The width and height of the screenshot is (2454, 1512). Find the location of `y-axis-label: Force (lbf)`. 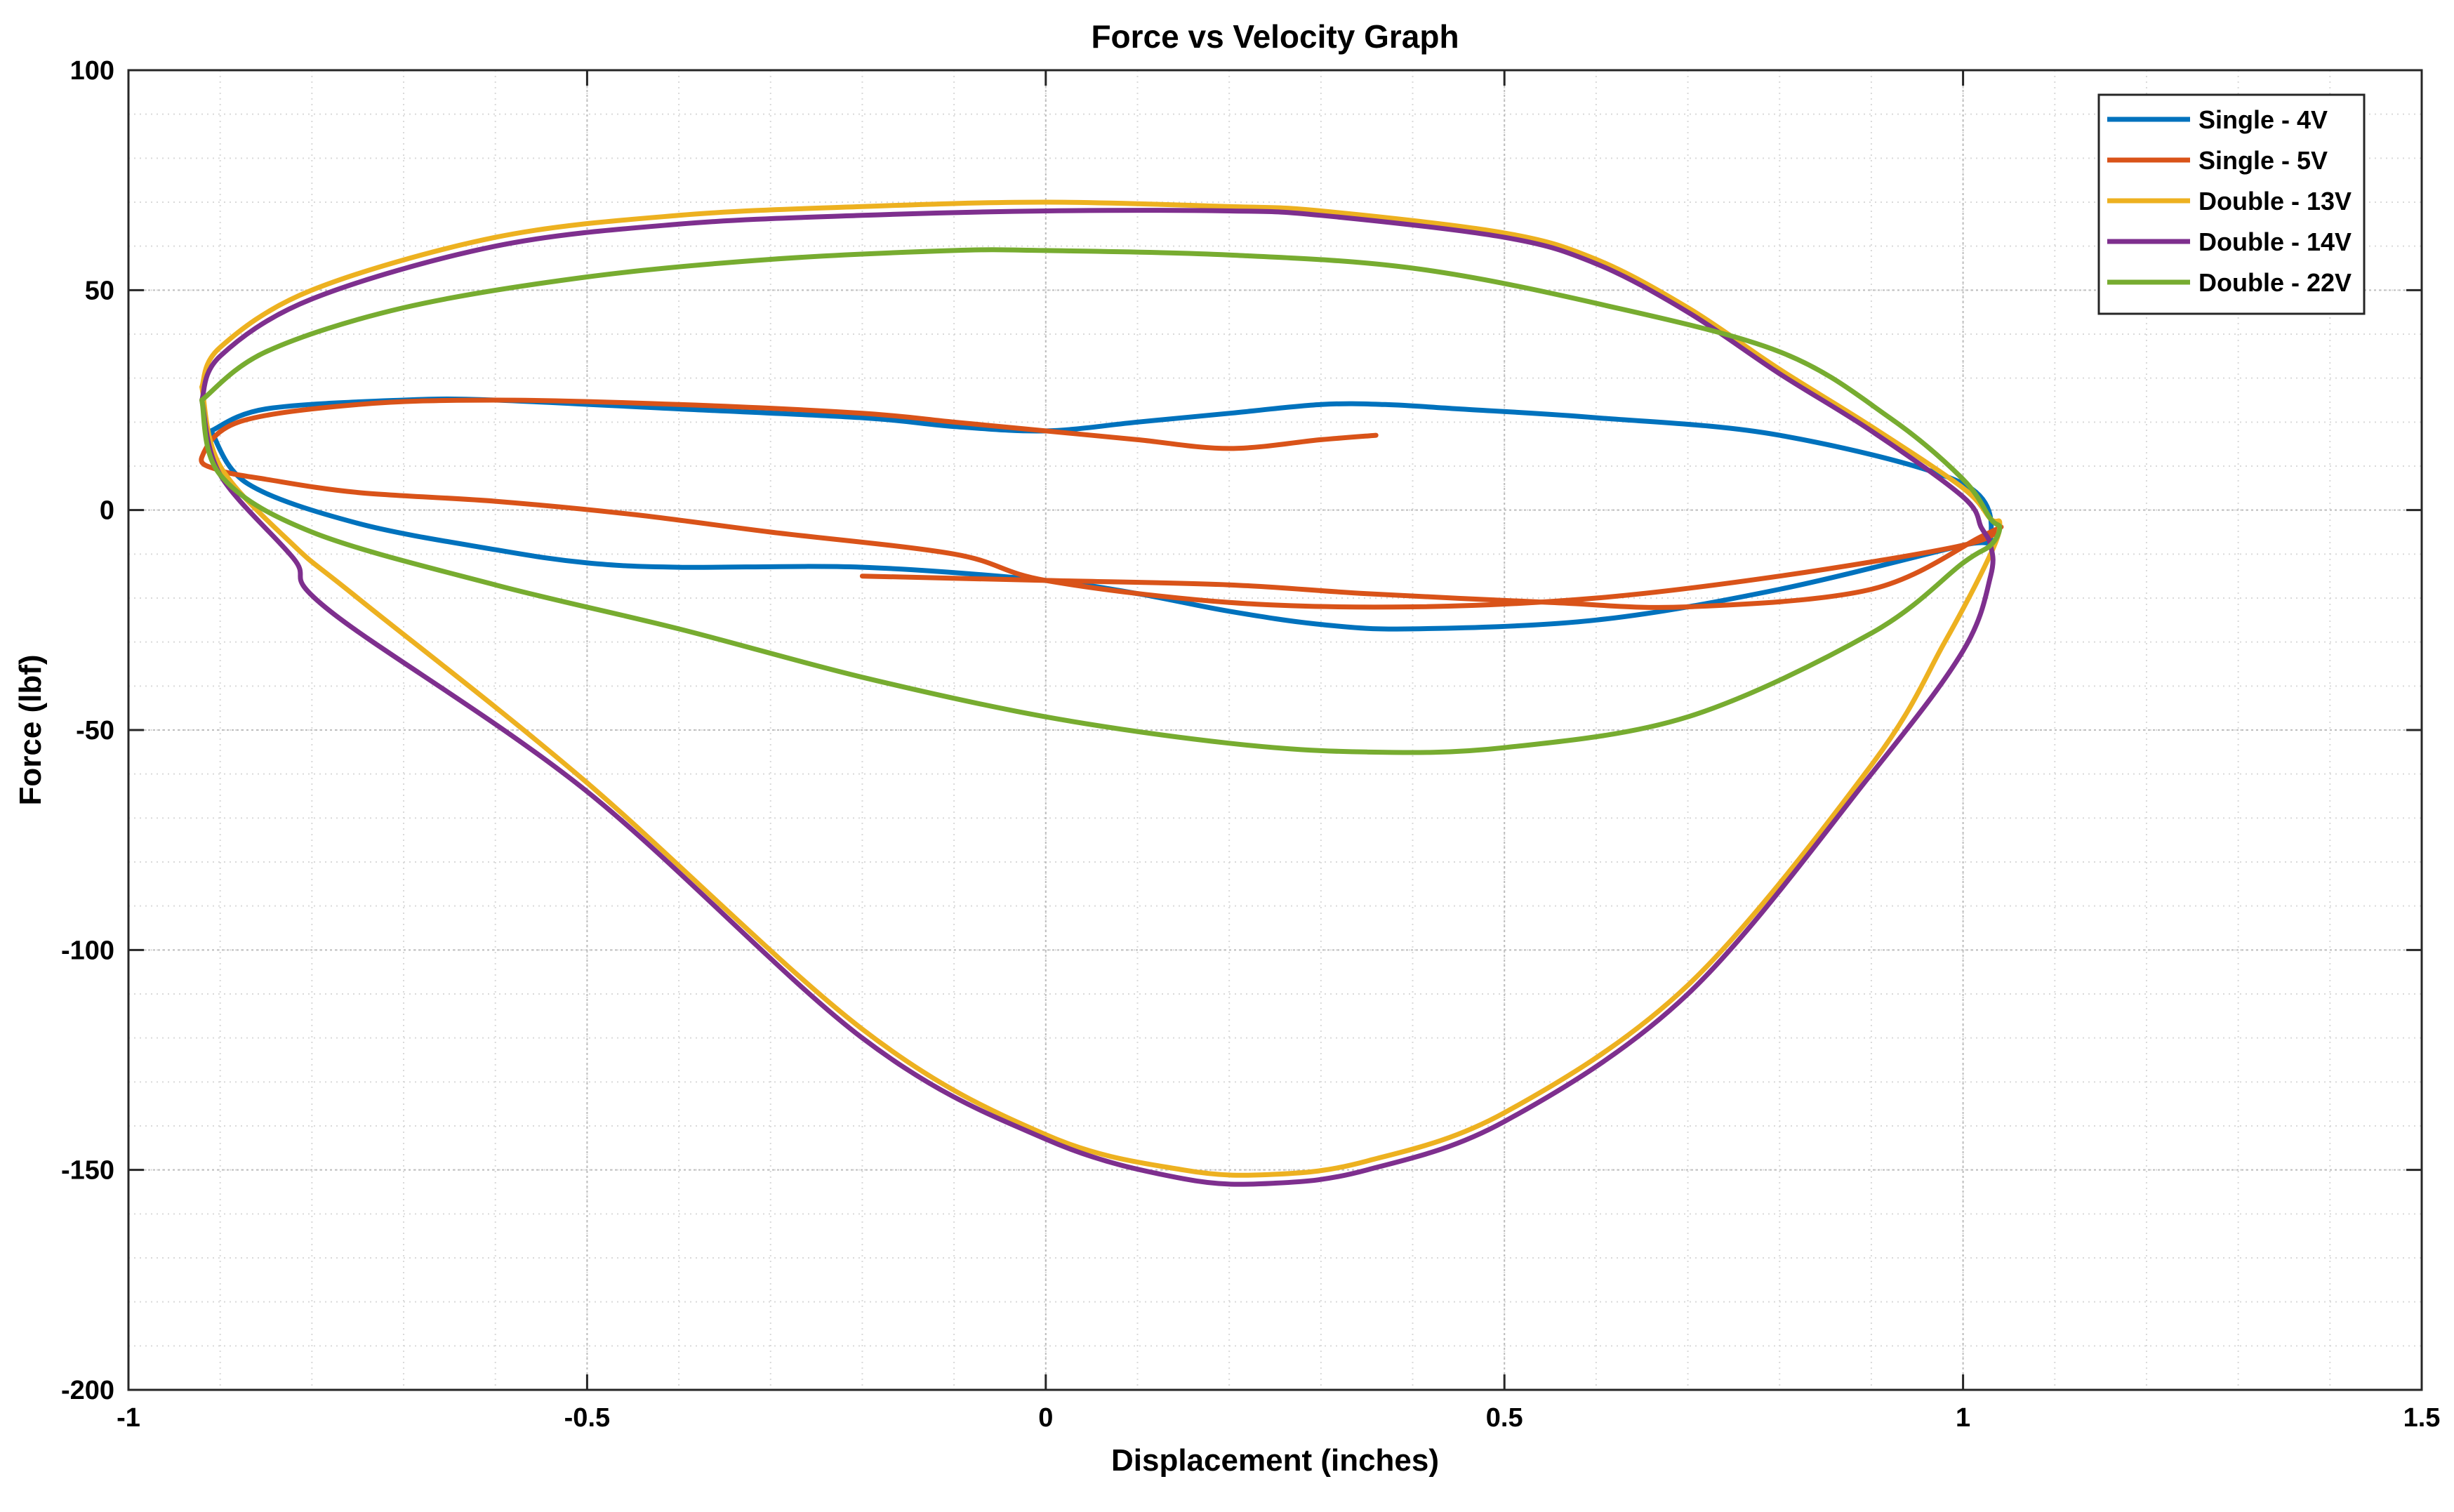

y-axis-label: Force (lbf) is located at coordinates (30, 729).